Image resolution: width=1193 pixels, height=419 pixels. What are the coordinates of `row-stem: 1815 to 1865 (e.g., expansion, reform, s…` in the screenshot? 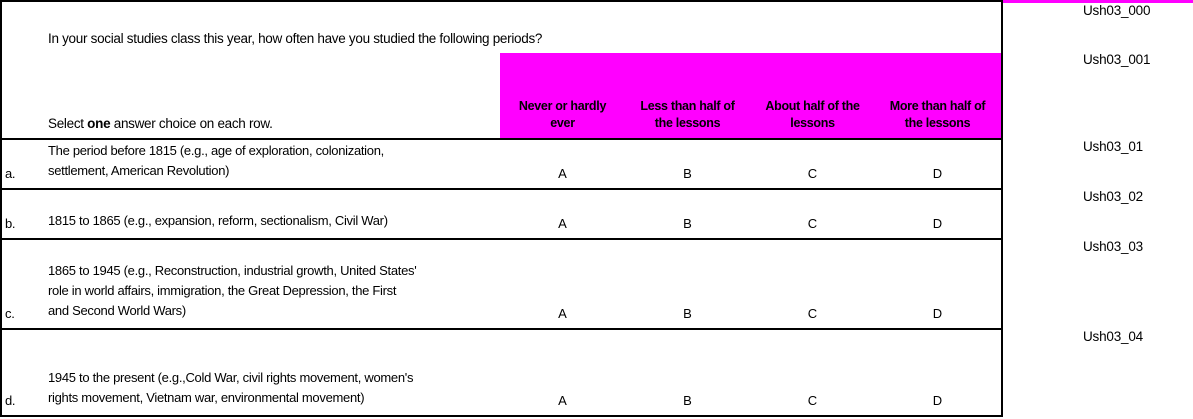 It's located at (218, 220).